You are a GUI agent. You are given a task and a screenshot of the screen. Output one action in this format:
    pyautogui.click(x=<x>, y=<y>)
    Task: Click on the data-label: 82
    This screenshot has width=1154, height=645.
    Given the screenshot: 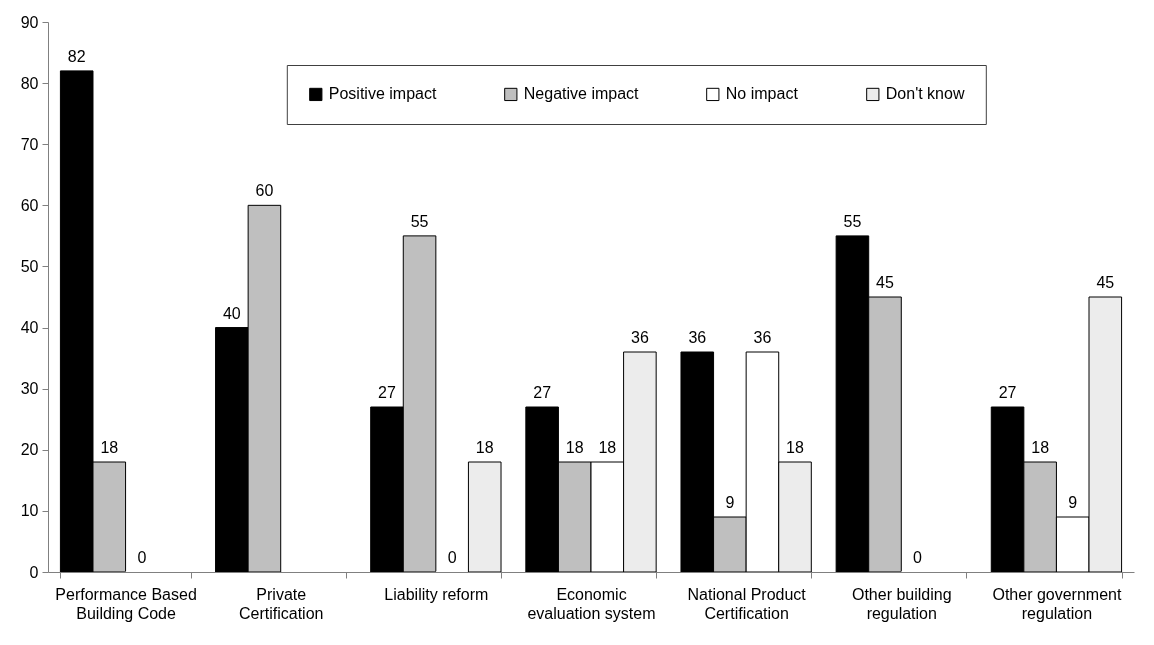 What is the action you would take?
    pyautogui.click(x=76, y=56)
    